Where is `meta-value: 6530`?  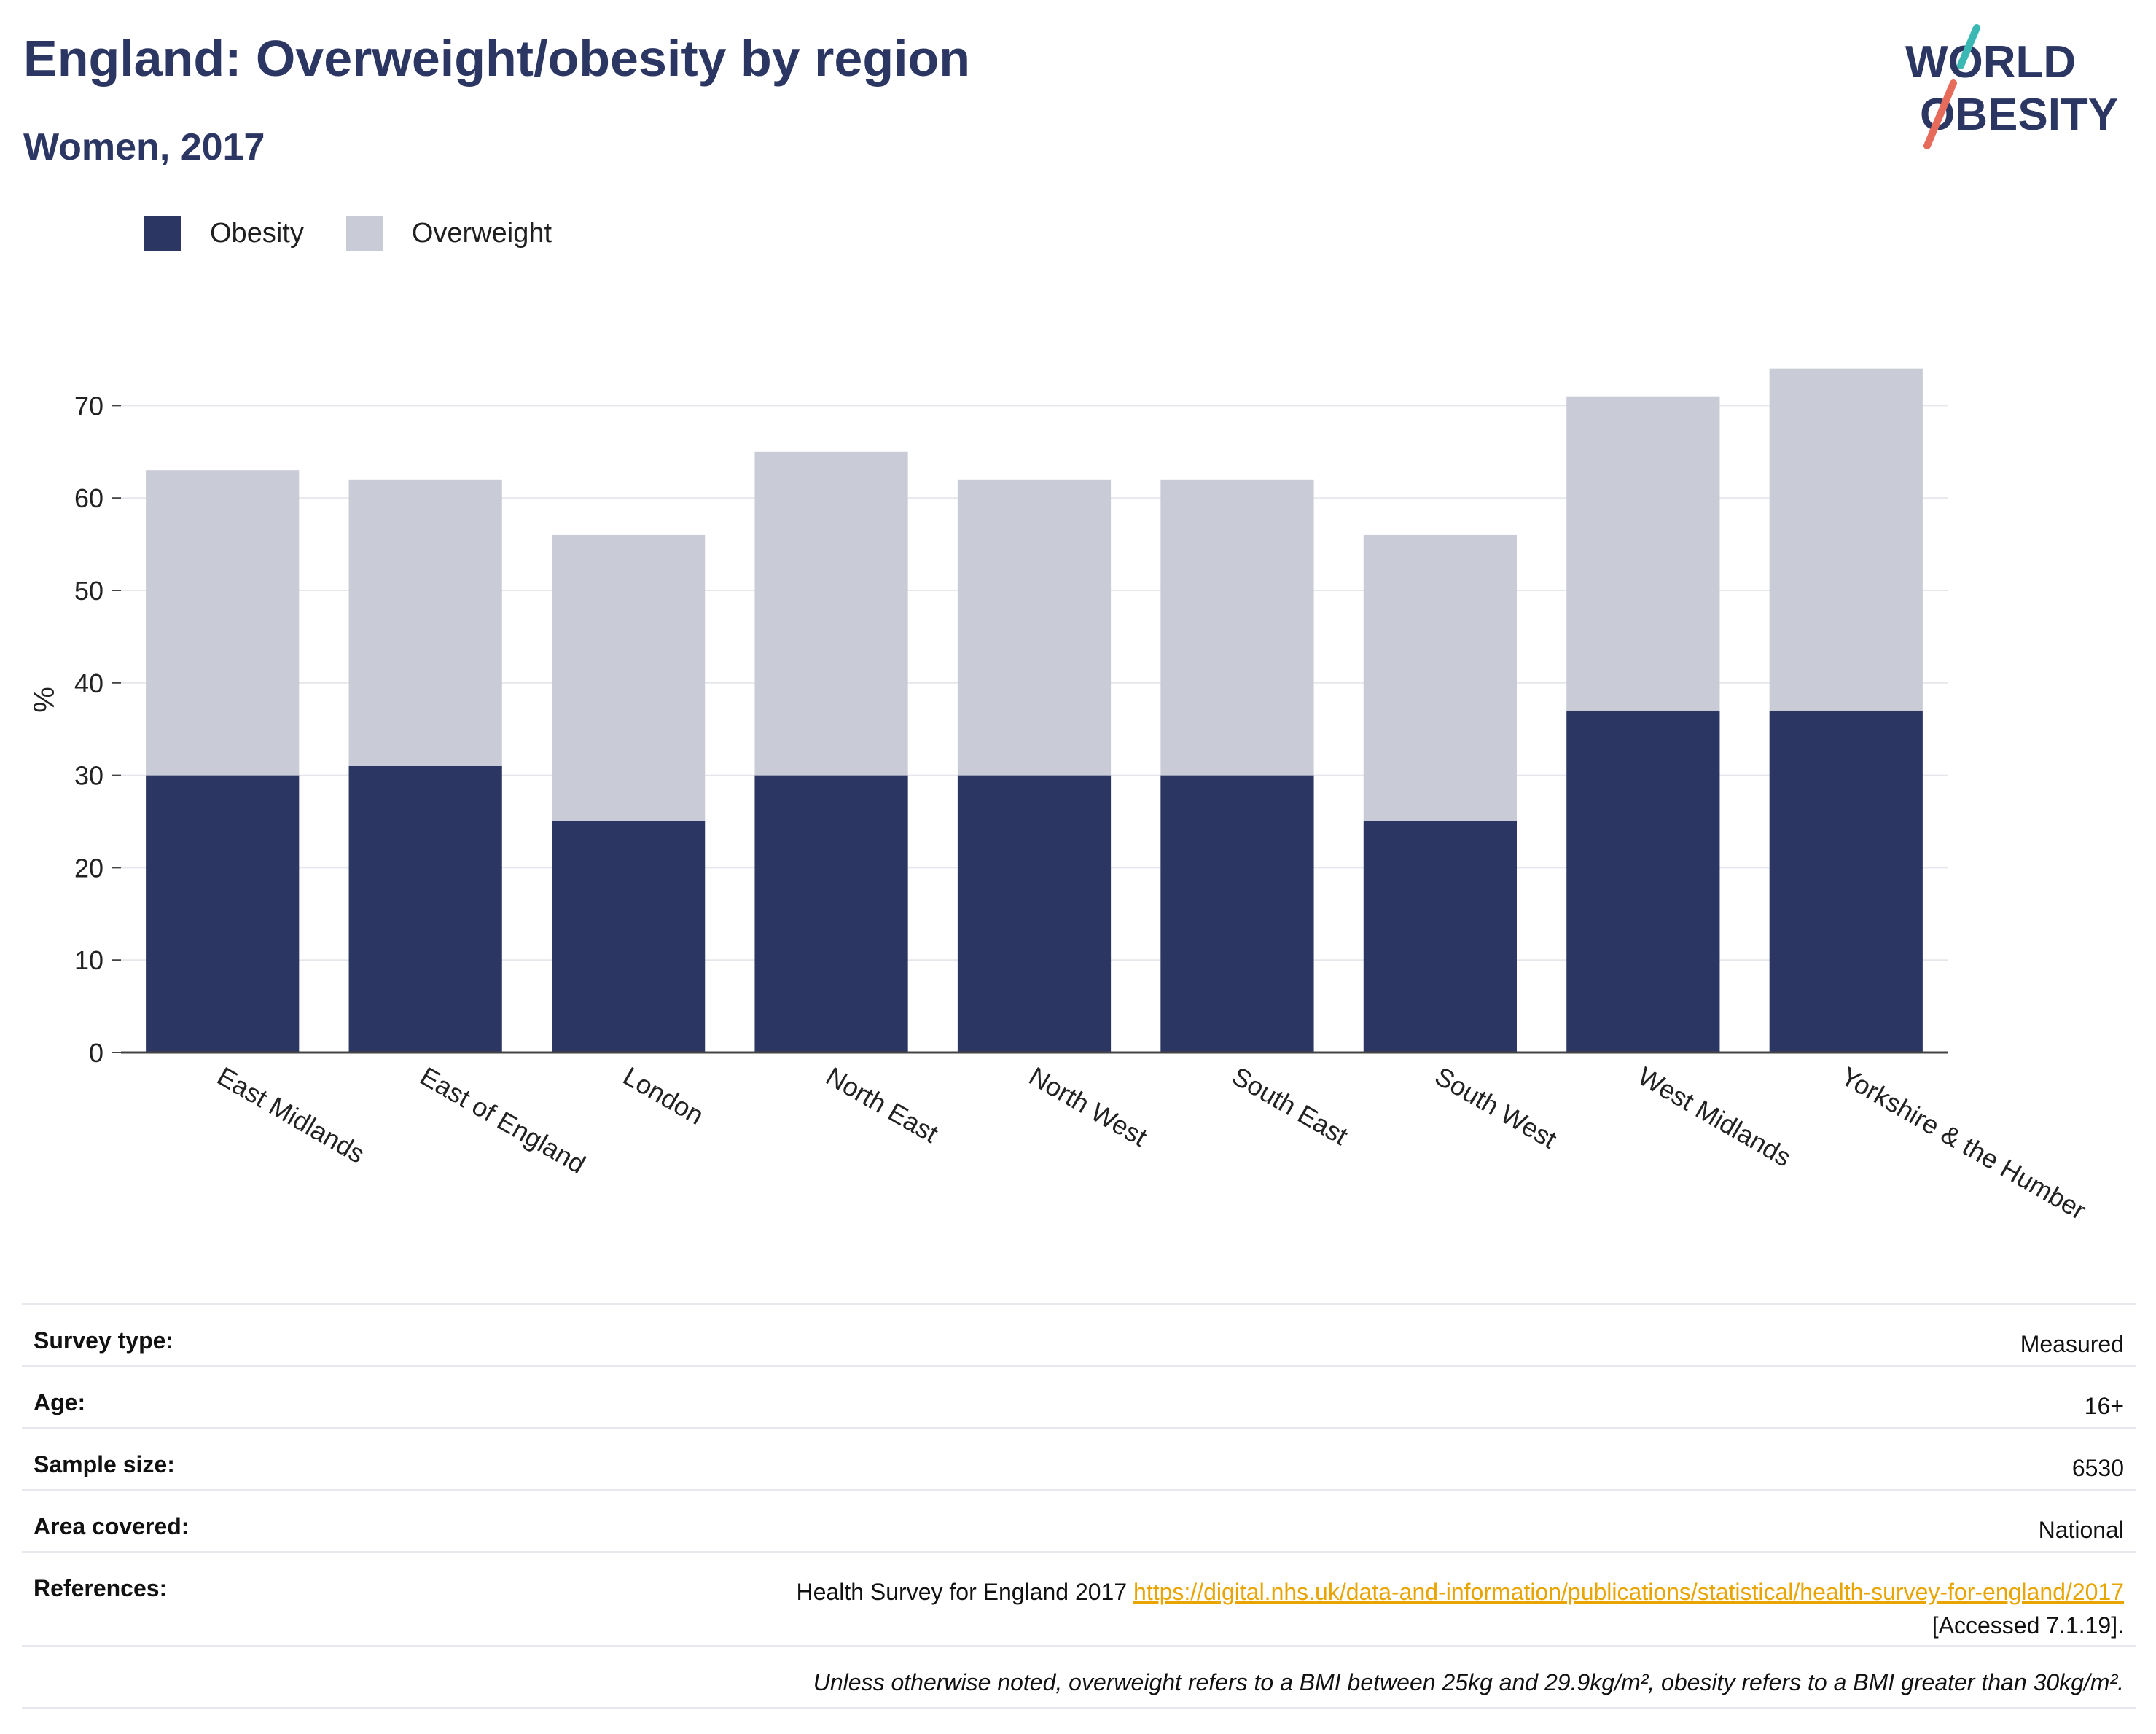 meta-value: 6530 is located at coordinates (2097, 1468).